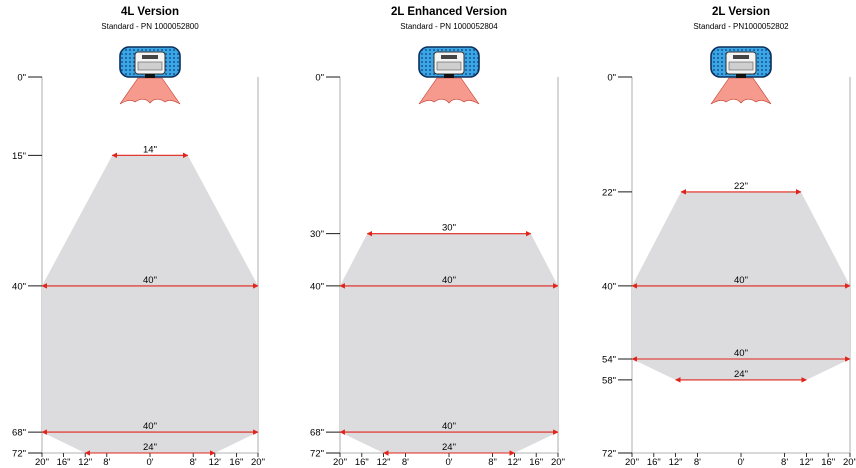 This screenshot has width=856, height=468. What do you see at coordinates (19, 156) in the screenshot?
I see `depth-tick-label: 15"` at bounding box center [19, 156].